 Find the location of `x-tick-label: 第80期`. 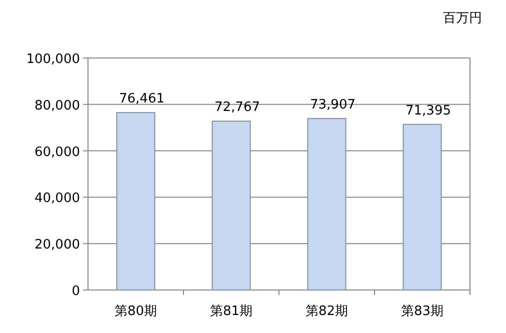

x-tick-label: 第80期 is located at coordinates (136, 311).